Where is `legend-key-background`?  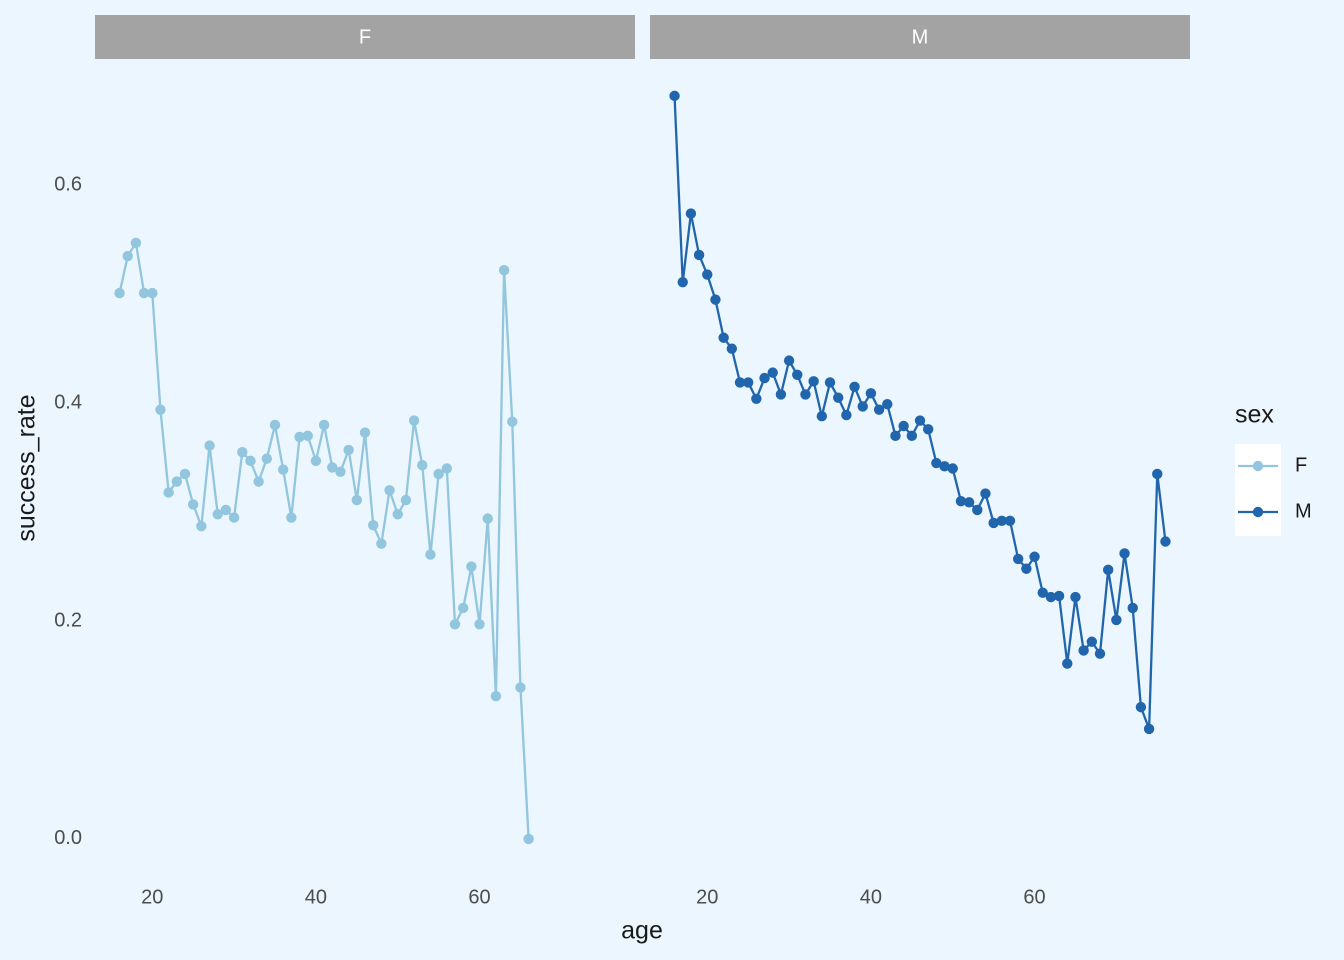 legend-key-background is located at coordinates (1258, 490).